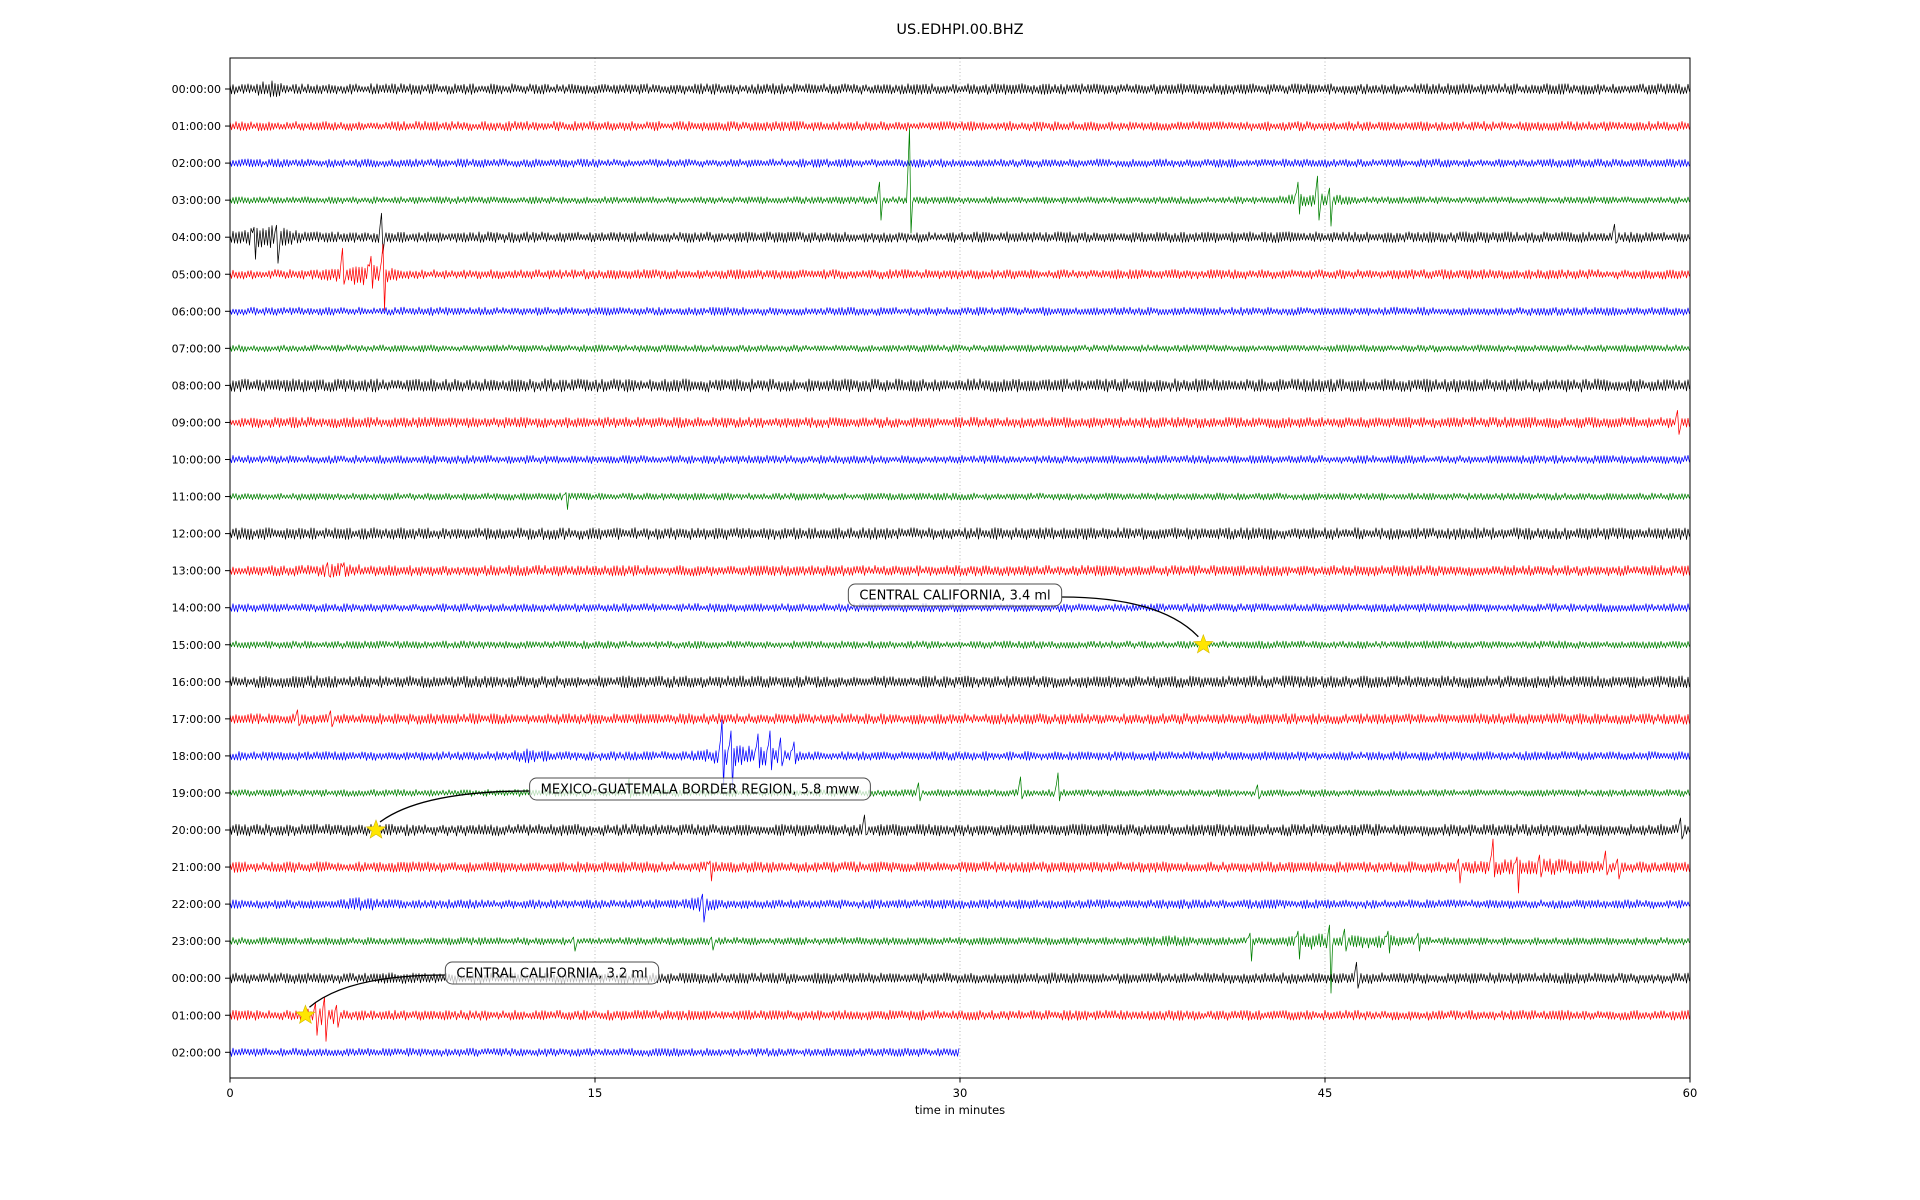 The height and width of the screenshot is (1200, 1920). Describe the element at coordinates (594, 1052) in the screenshot. I see `trace-row-26-02:00:00` at that location.